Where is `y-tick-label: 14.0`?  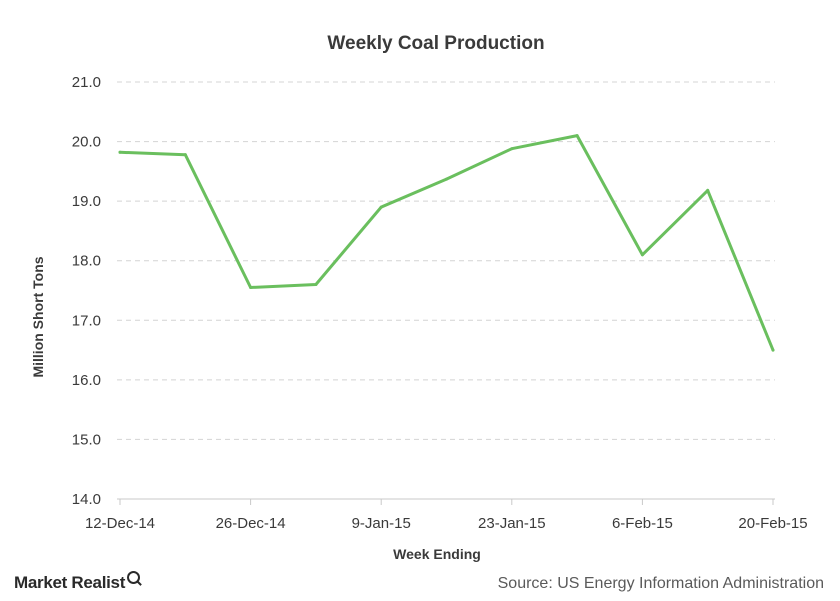 y-tick-label: 14.0 is located at coordinates (86, 499).